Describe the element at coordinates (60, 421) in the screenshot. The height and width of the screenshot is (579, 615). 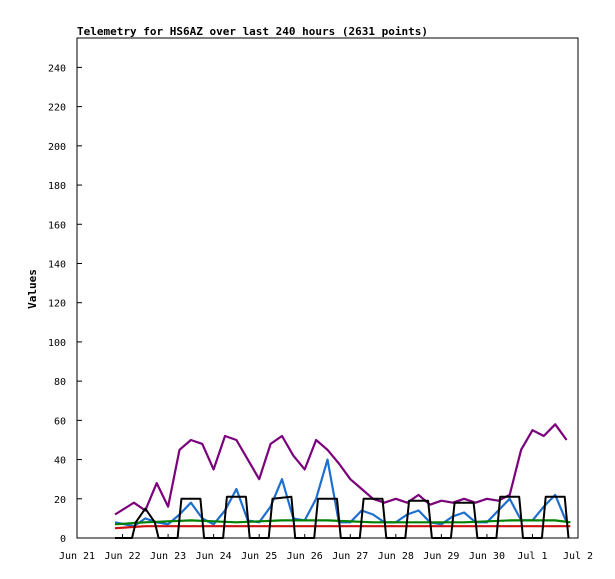
I see `y-tick-label: 60` at that location.